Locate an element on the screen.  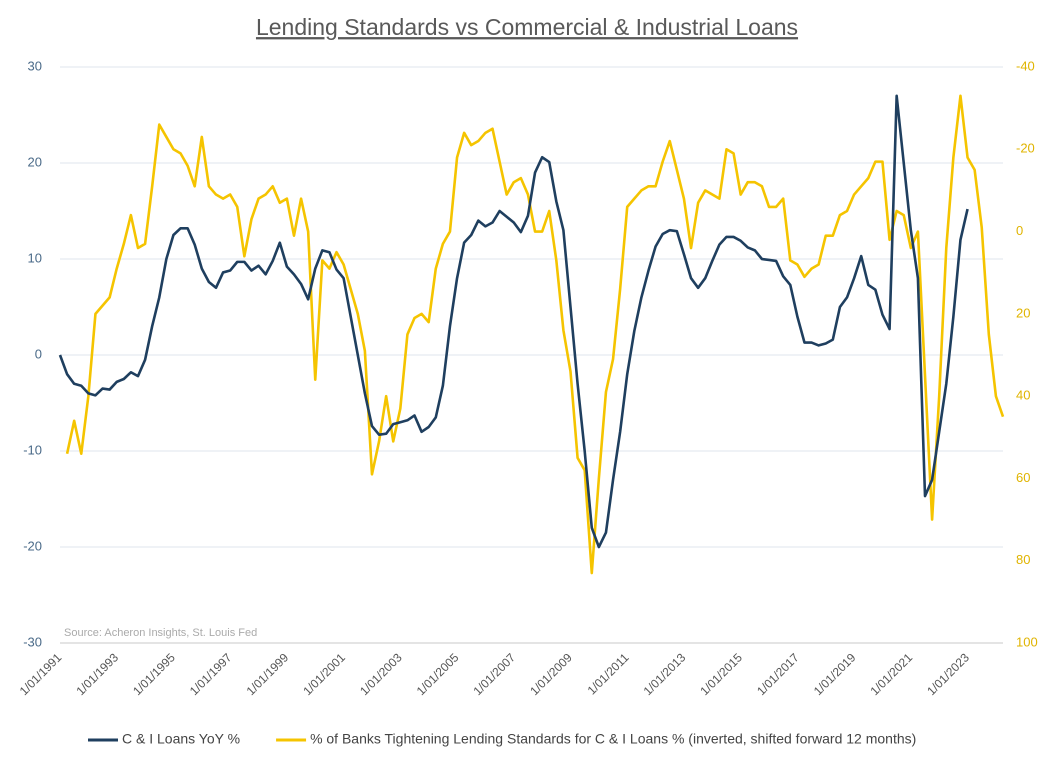
x-tick-label: 1/01/2021 is located at coordinates (892, 674).